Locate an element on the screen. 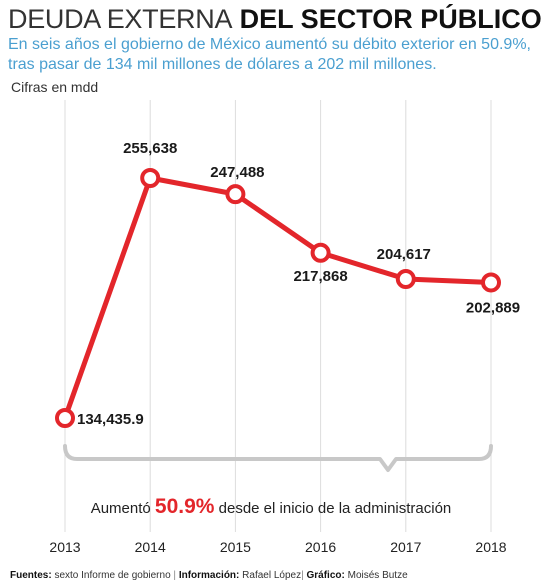 The image size is (549, 588). data-point-2014 is located at coordinates (150, 178).